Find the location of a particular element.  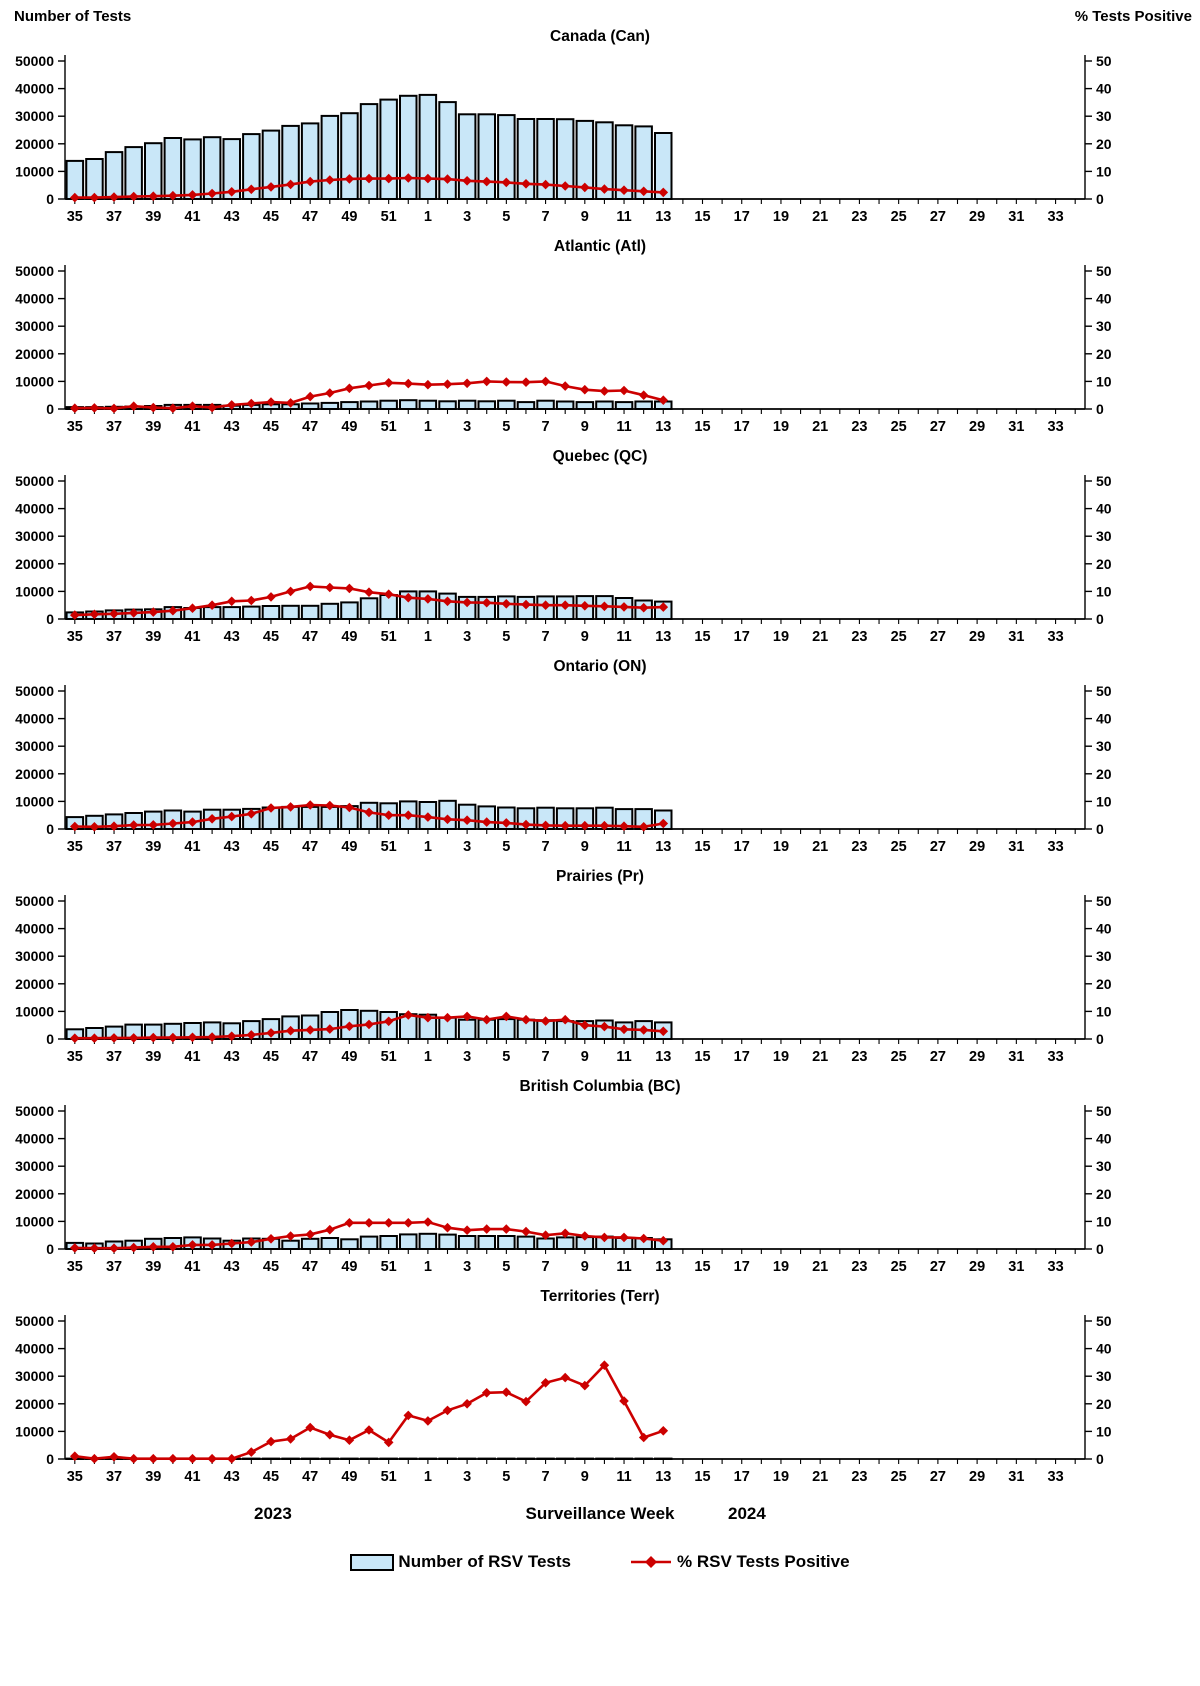

svg-text: 51 is located at coordinates (389, 1057).